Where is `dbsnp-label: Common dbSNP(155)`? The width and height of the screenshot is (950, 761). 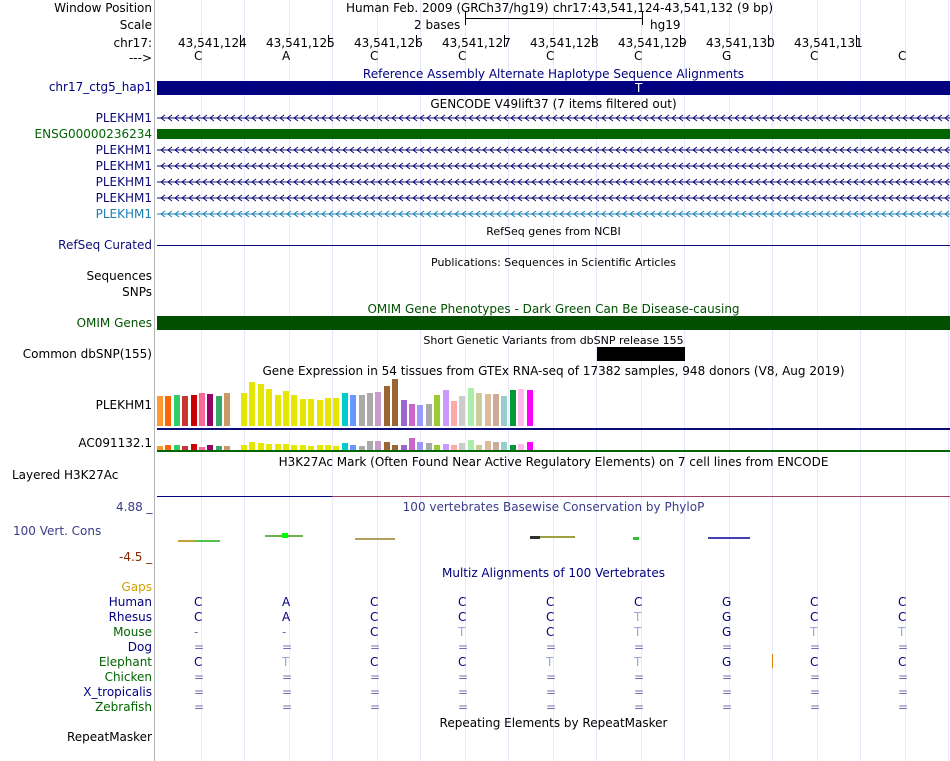 dbsnp-label: Common dbSNP(155) is located at coordinates (87, 354).